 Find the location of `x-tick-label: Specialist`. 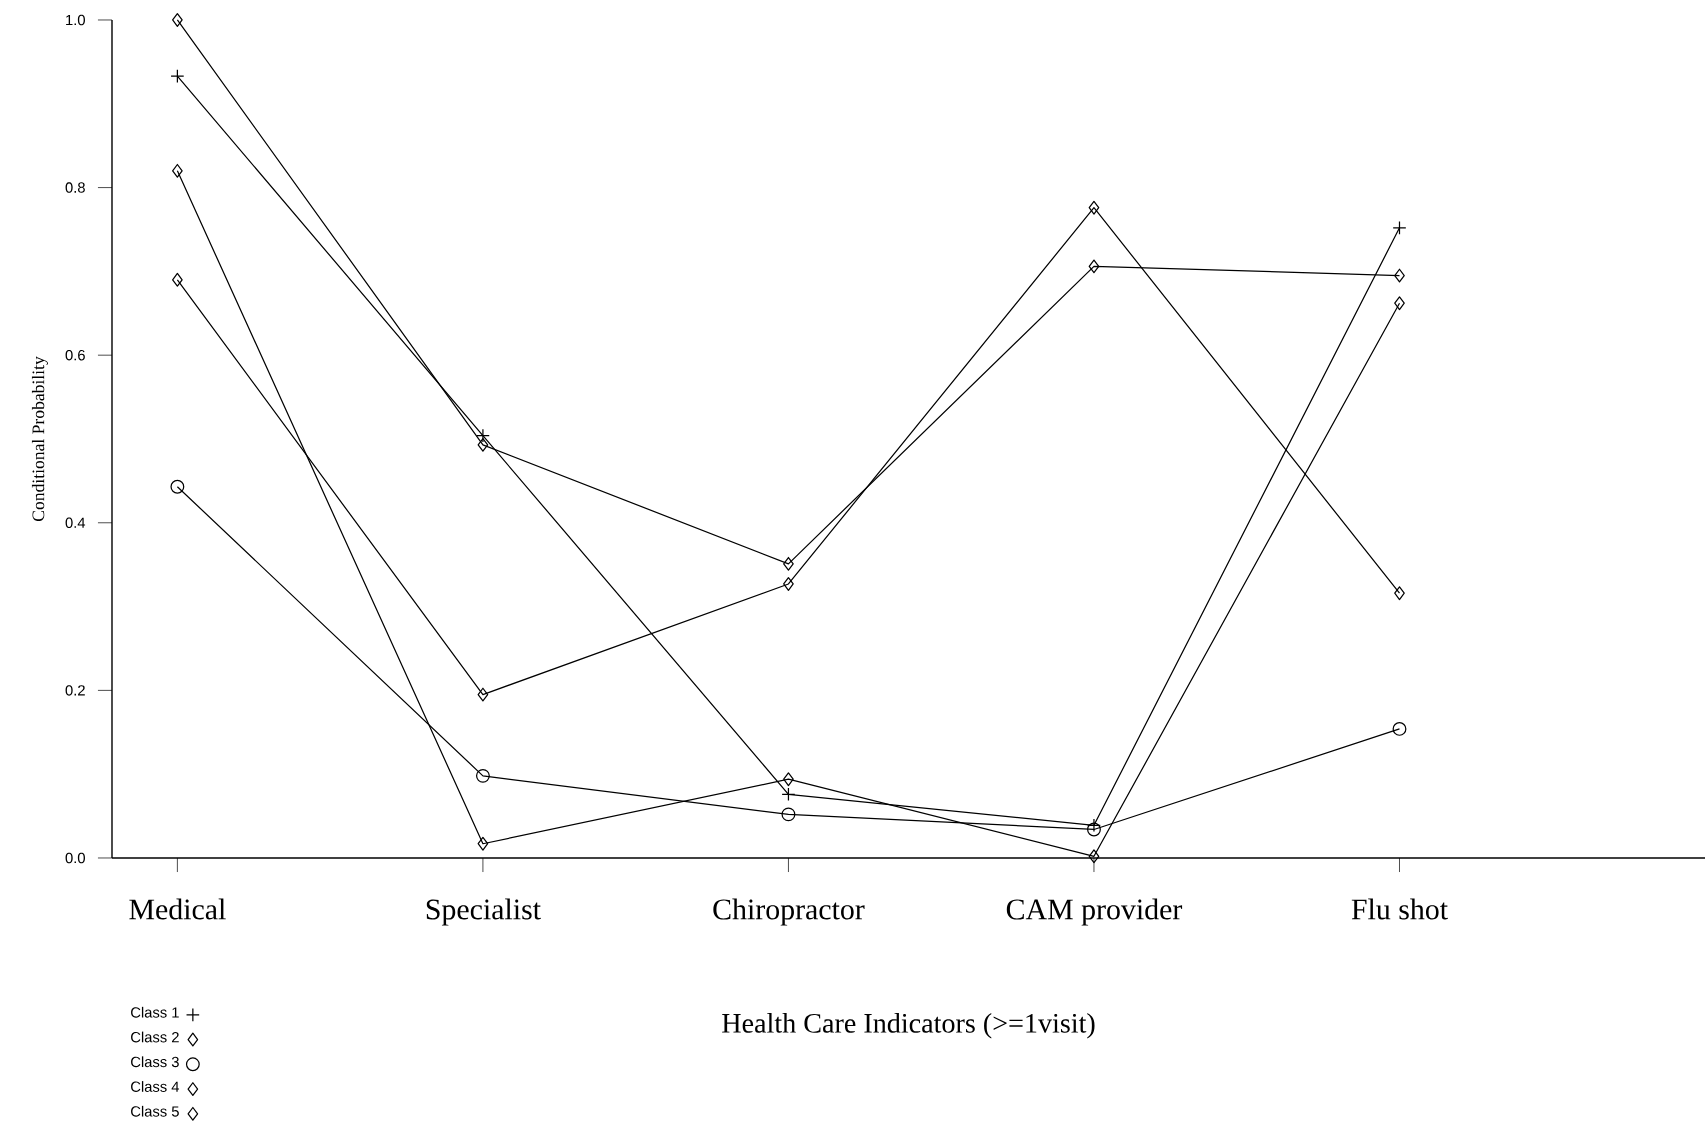

x-tick-label: Specialist is located at coordinates (483, 912).